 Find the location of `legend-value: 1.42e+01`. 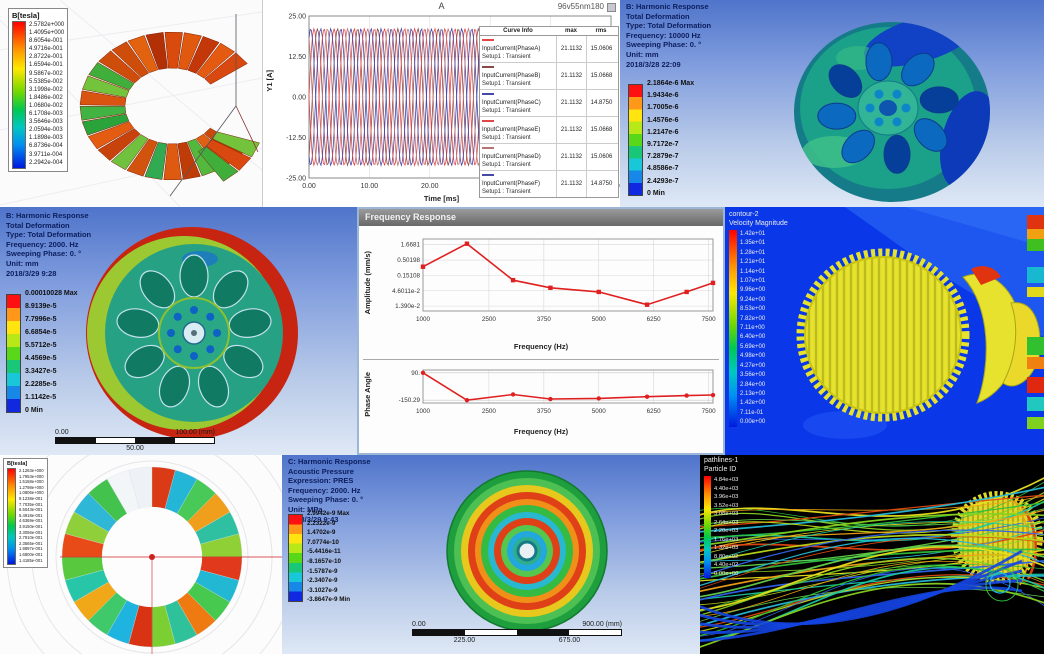

legend-value: 1.42e+01 is located at coordinates (753, 234).